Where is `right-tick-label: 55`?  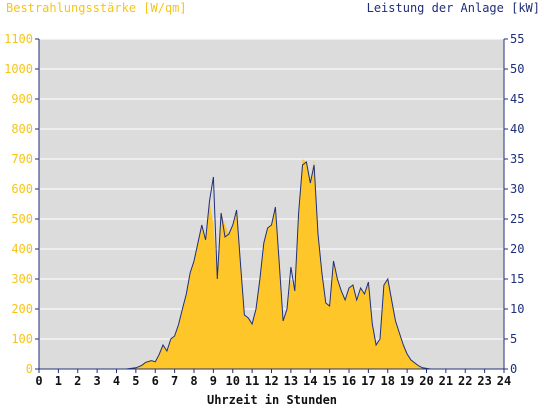 right-tick-label: 55 is located at coordinates (517, 39).